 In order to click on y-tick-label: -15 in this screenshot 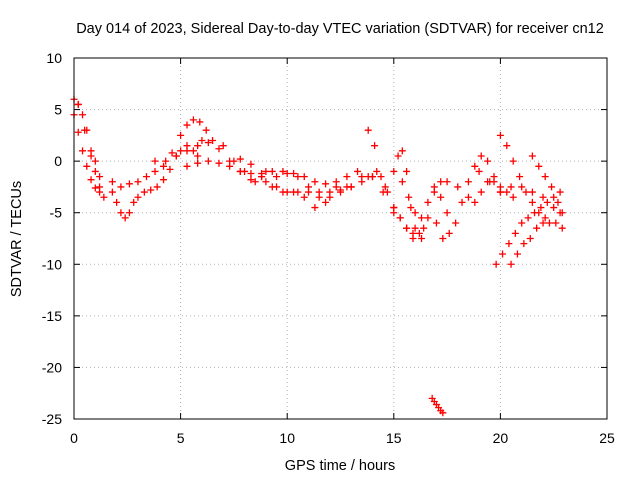, I will do `click(52, 316)`.